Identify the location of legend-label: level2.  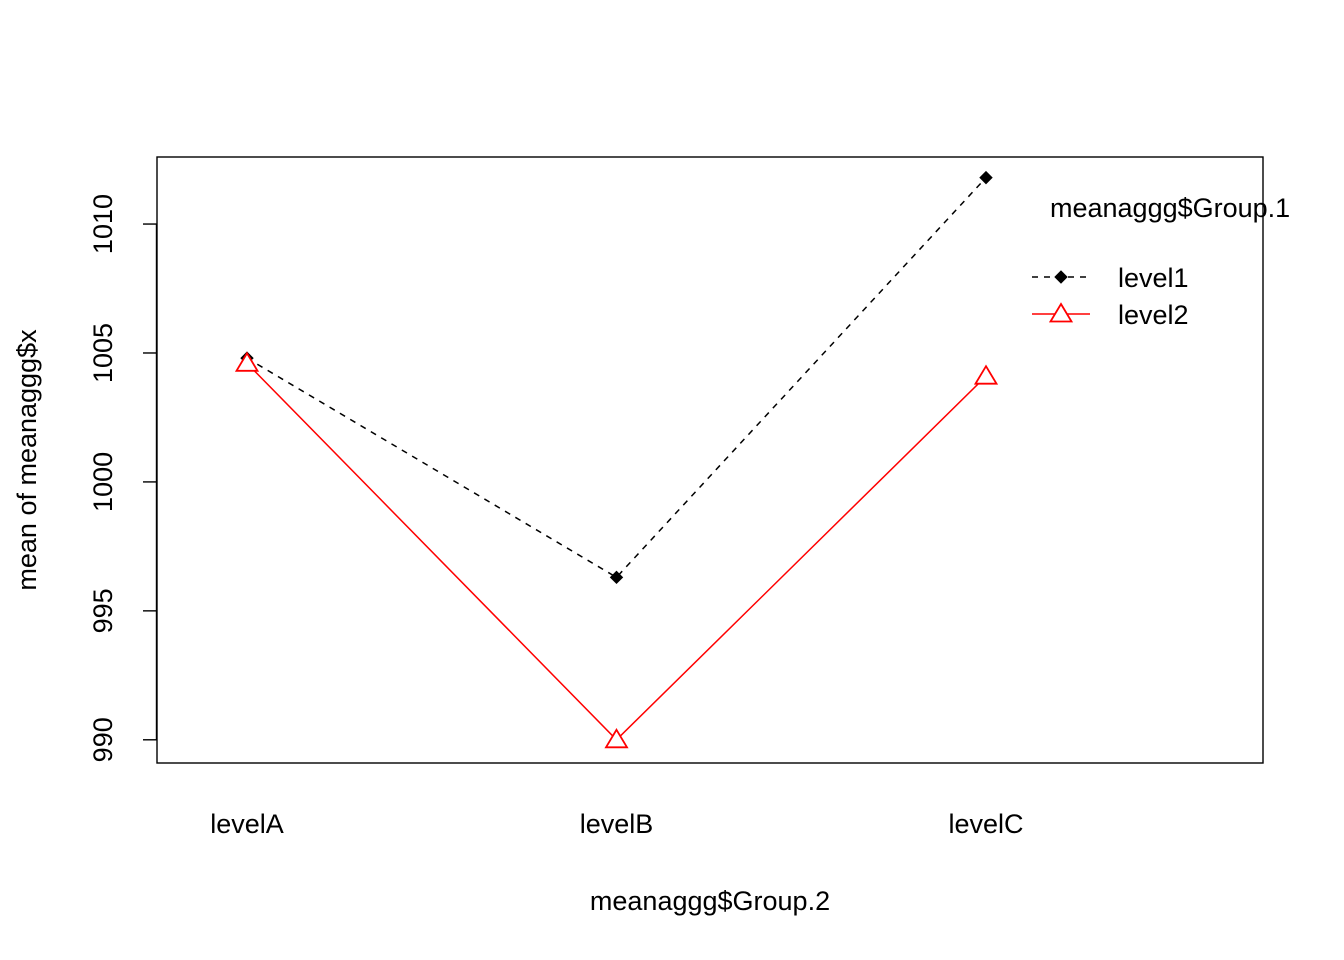
(1153, 315).